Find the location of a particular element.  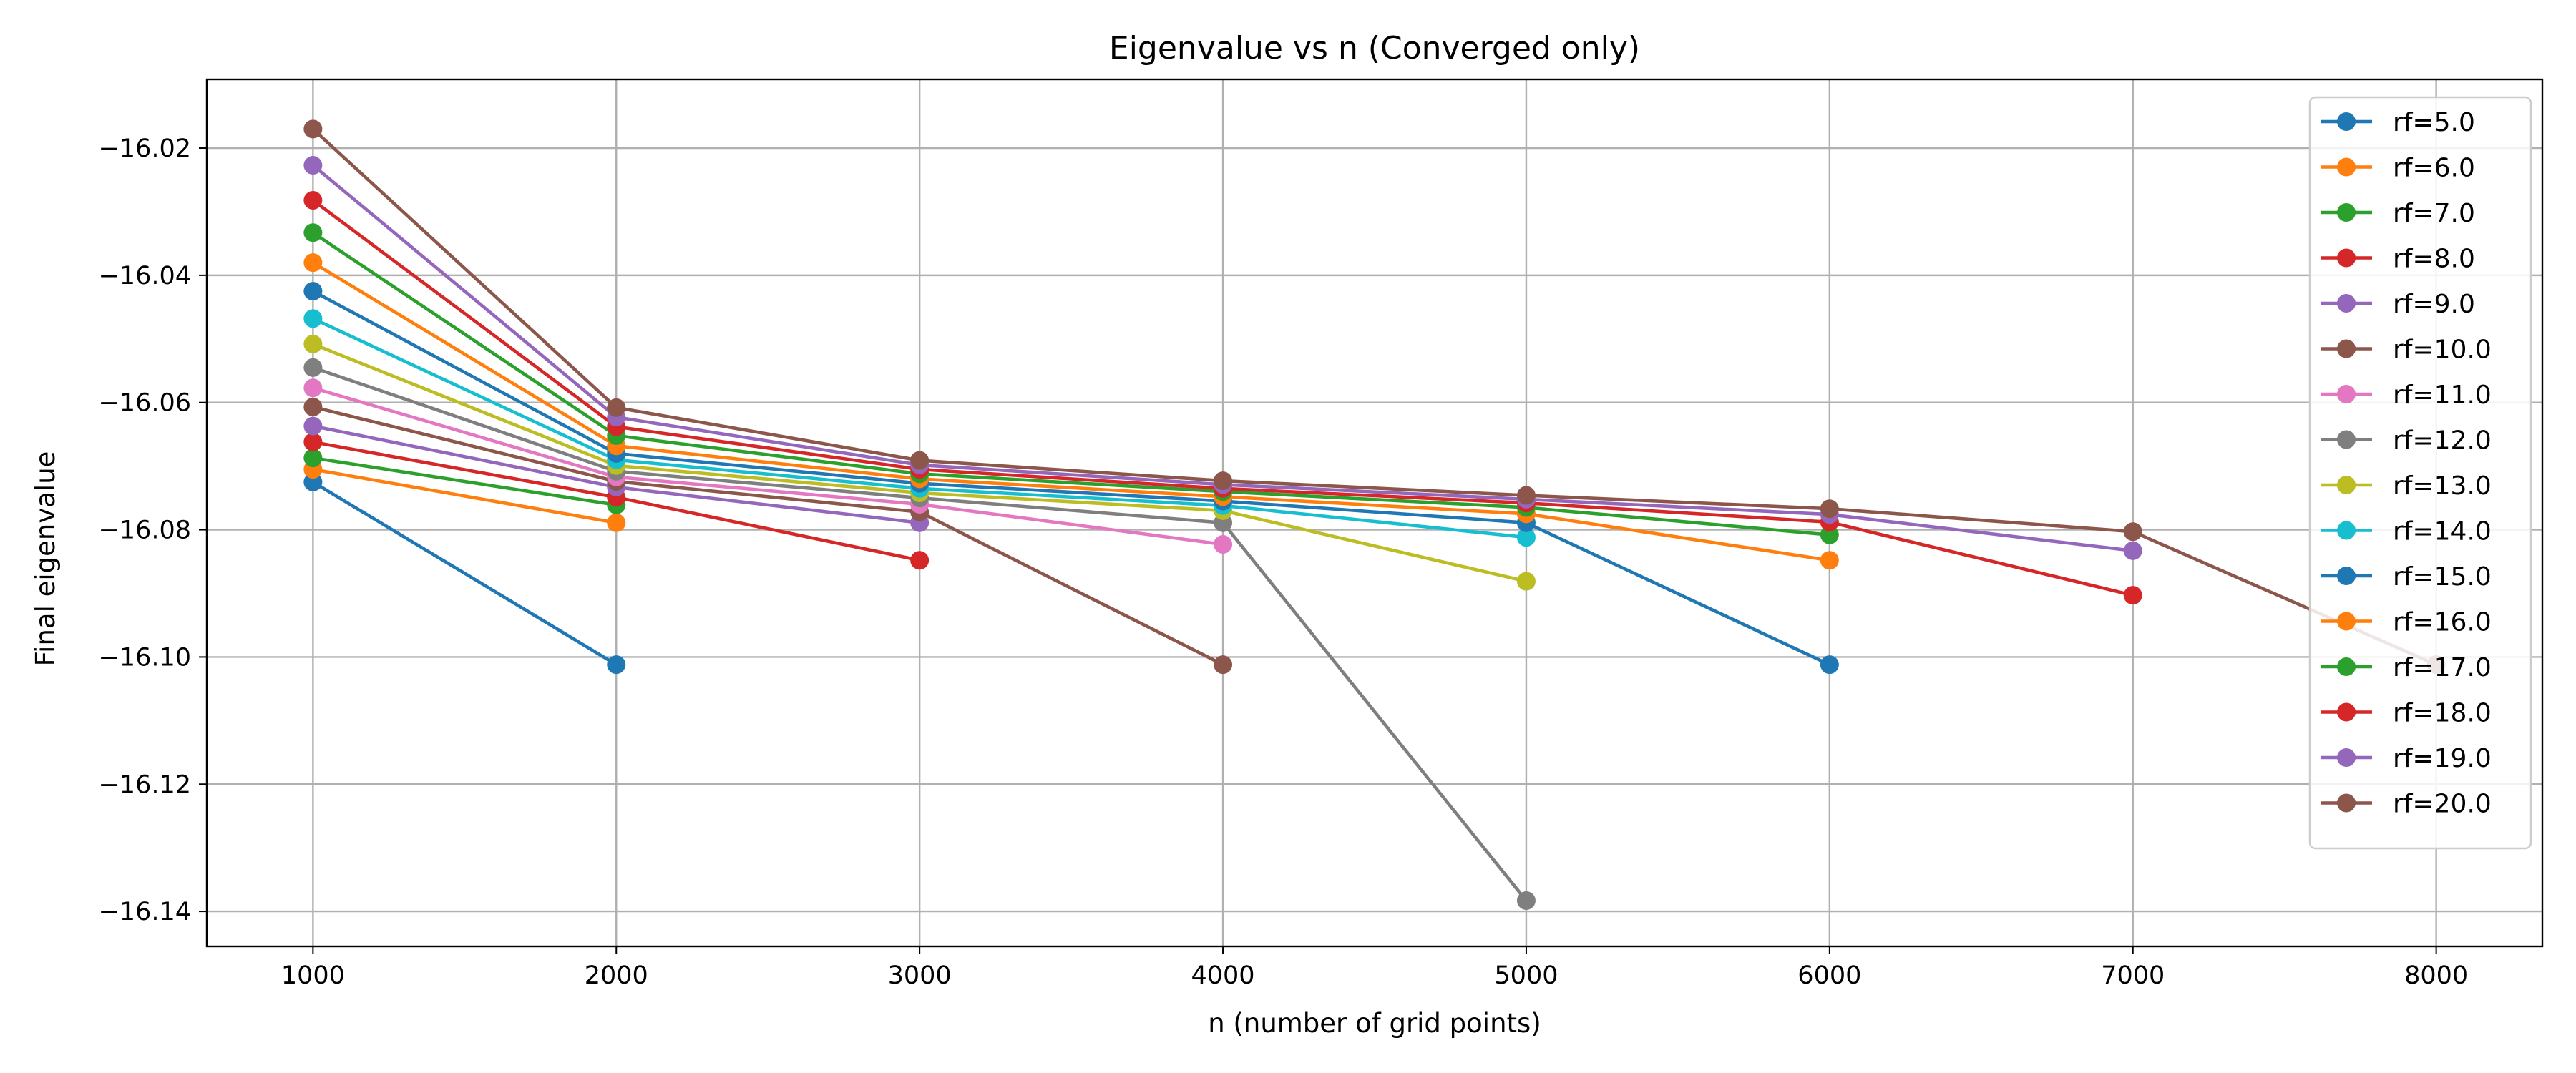

legend-item: rf=12.0 is located at coordinates (2406, 441).